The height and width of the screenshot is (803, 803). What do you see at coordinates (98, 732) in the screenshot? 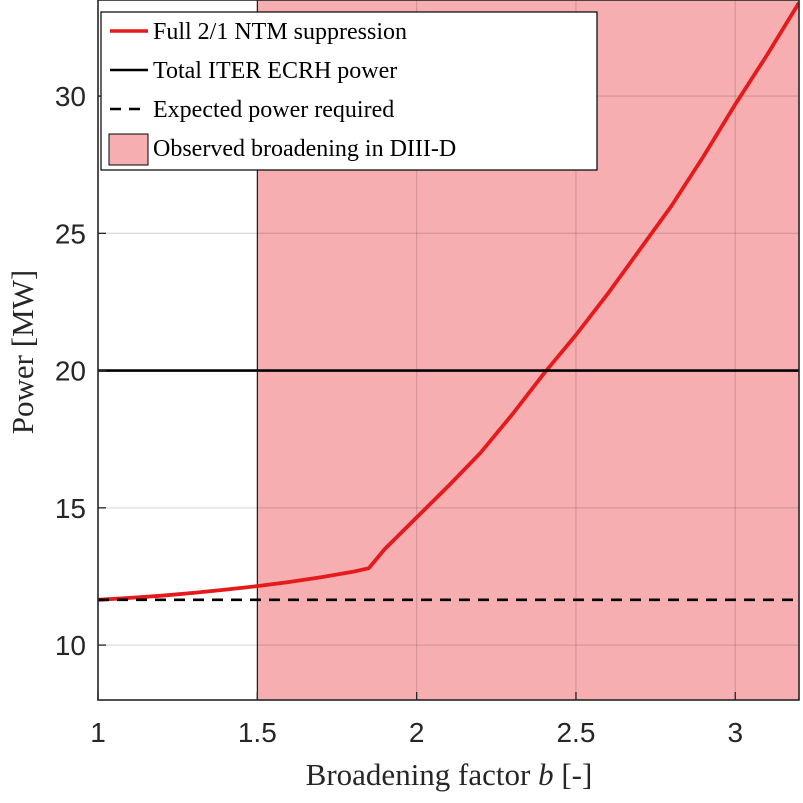
I see `x-tick-label-0: 1` at bounding box center [98, 732].